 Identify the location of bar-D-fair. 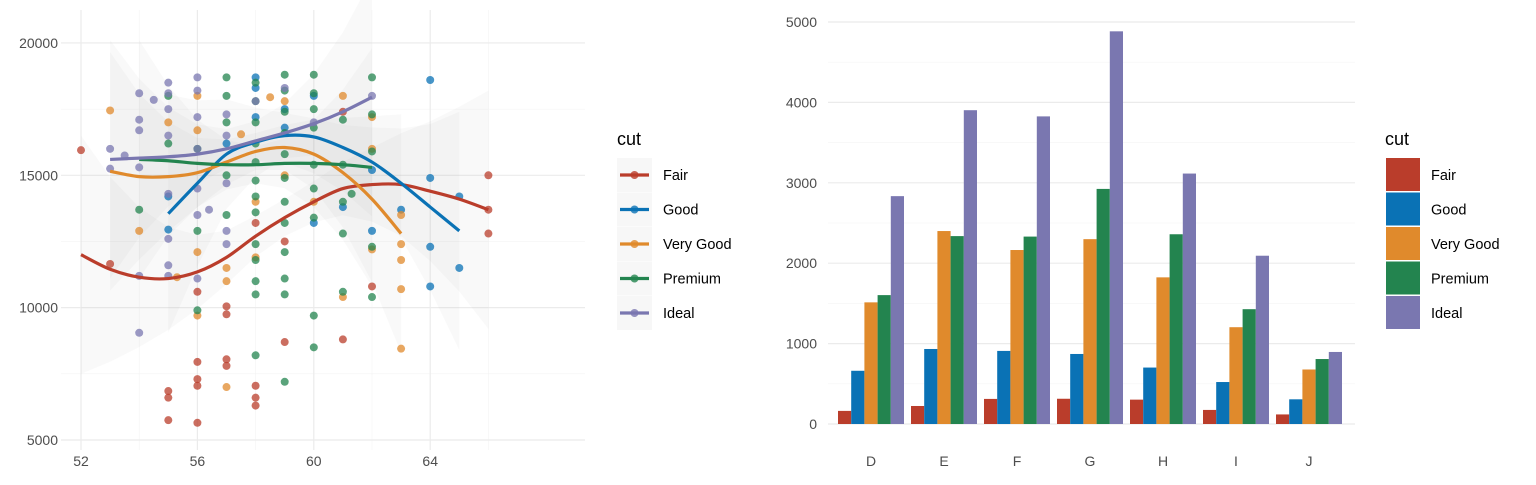
(845, 417).